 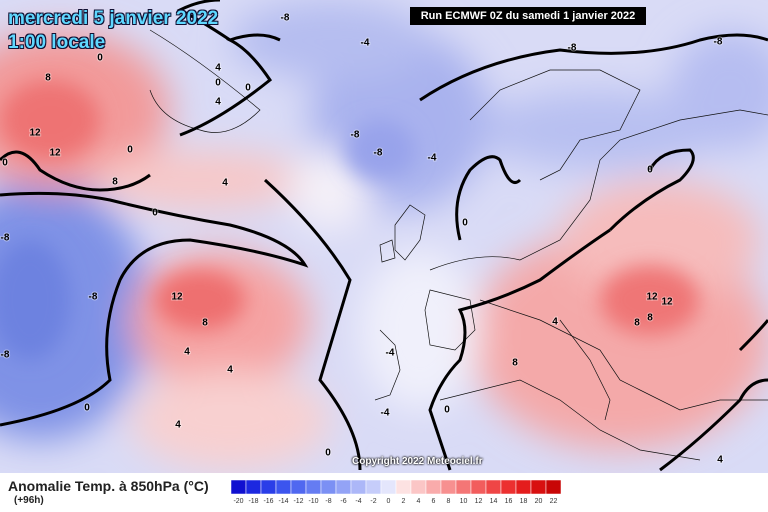 I want to click on colorbar-tick: -12, so click(x=298, y=501).